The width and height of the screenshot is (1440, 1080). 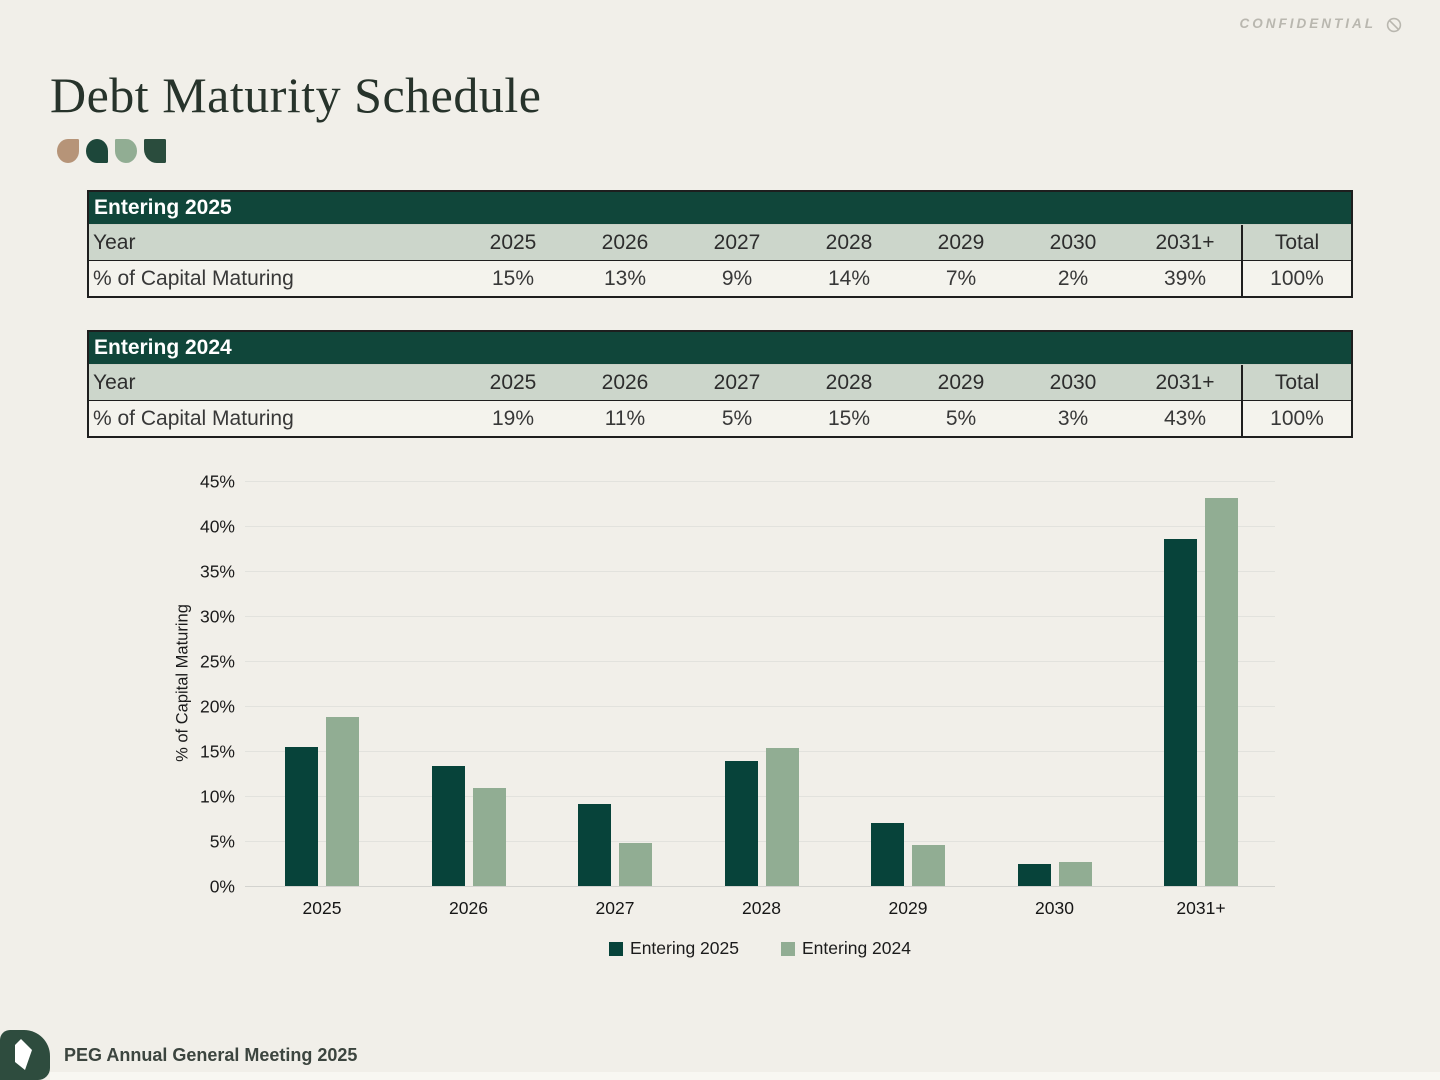 I want to click on table-value-cell: 19%, so click(x=513, y=418).